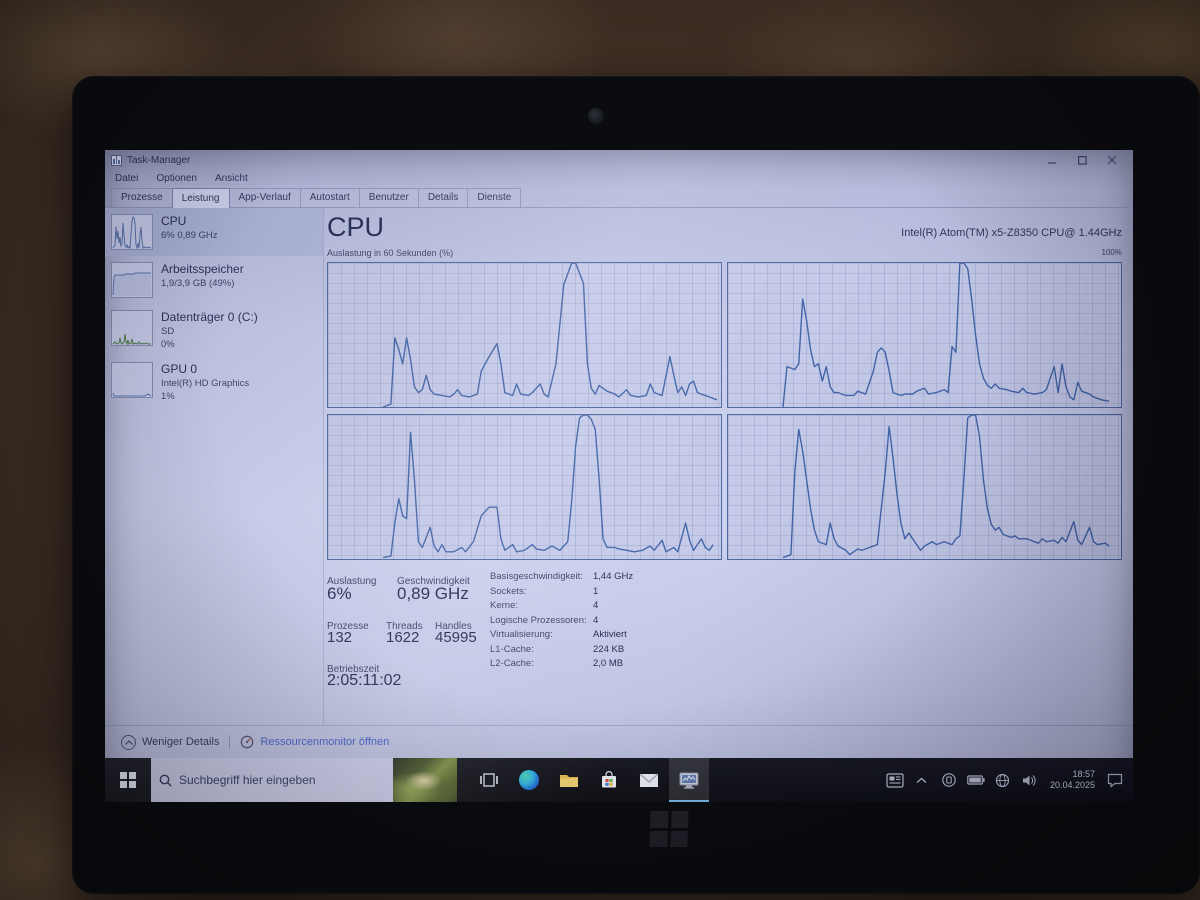  I want to click on sidebar-gpu-title: GPU 0, so click(179, 369).